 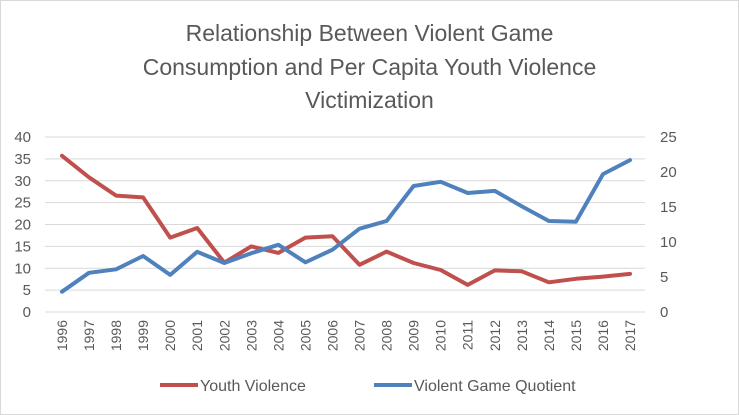 What do you see at coordinates (22, 268) in the screenshot?
I see `left-axis-tick-label: 10` at bounding box center [22, 268].